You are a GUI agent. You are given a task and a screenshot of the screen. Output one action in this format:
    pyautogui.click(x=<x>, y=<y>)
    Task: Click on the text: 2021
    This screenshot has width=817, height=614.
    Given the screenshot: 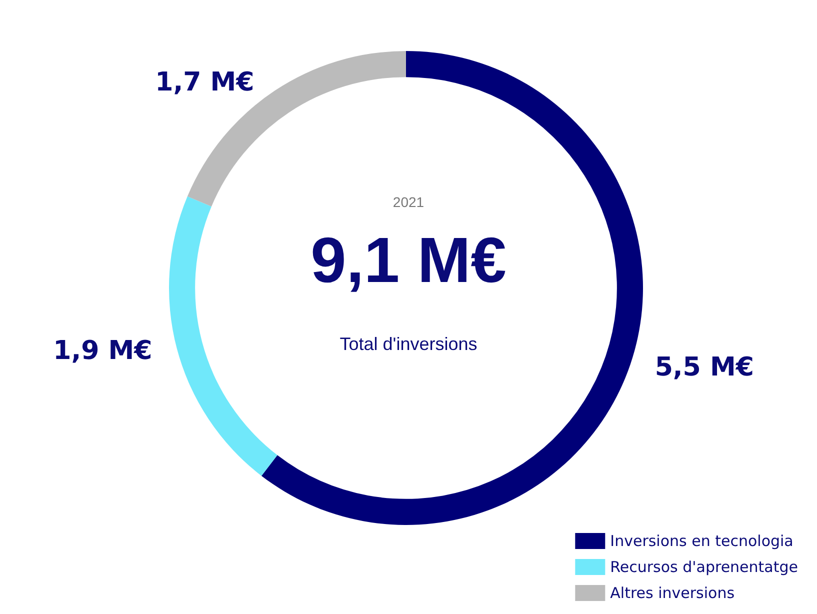 What is the action you would take?
    pyautogui.click(x=408, y=202)
    